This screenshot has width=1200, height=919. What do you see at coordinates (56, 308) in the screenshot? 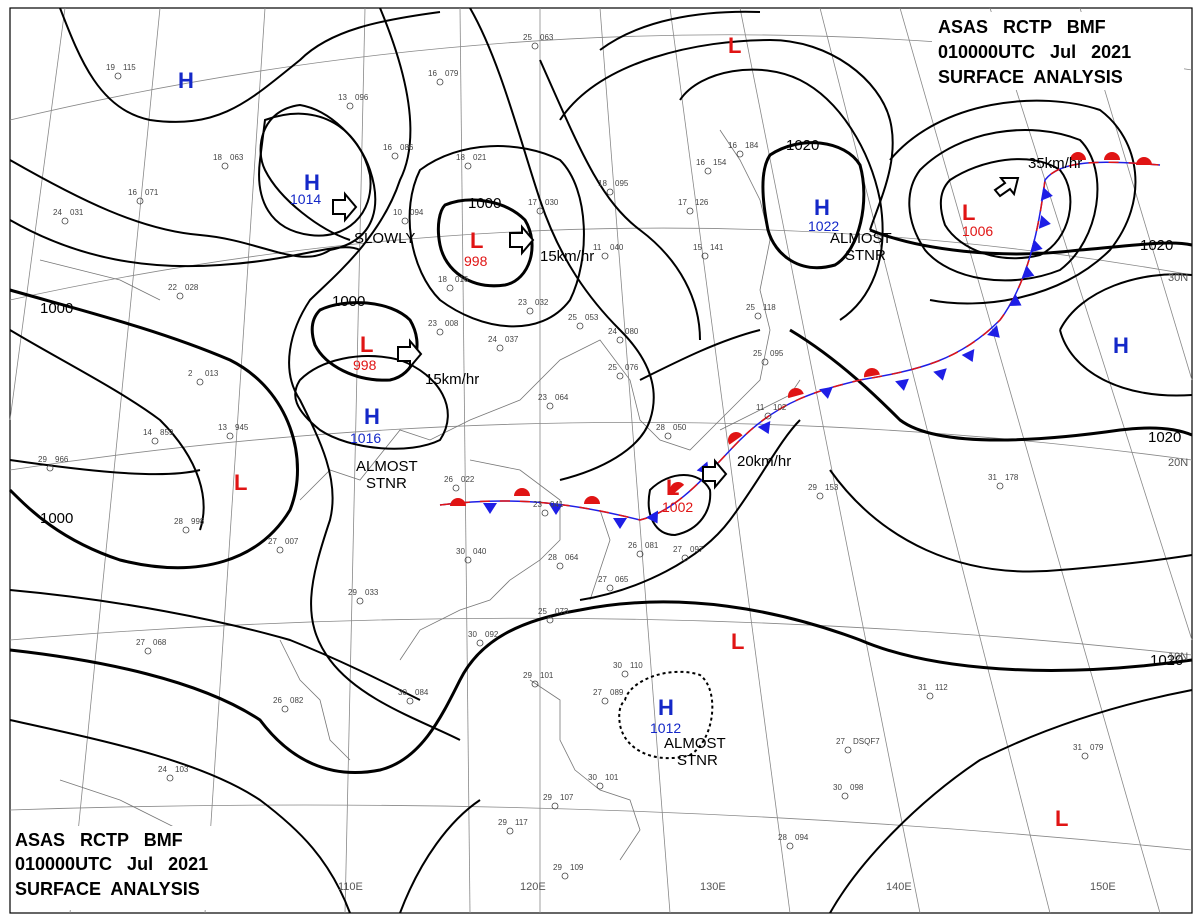
I see `isobar-label: 1000` at bounding box center [56, 308].